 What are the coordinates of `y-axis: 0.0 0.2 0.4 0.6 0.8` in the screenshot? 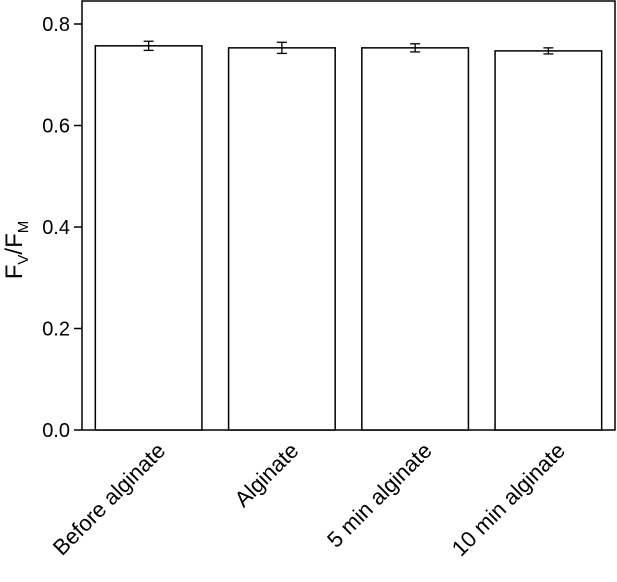 It's located at (62, 228).